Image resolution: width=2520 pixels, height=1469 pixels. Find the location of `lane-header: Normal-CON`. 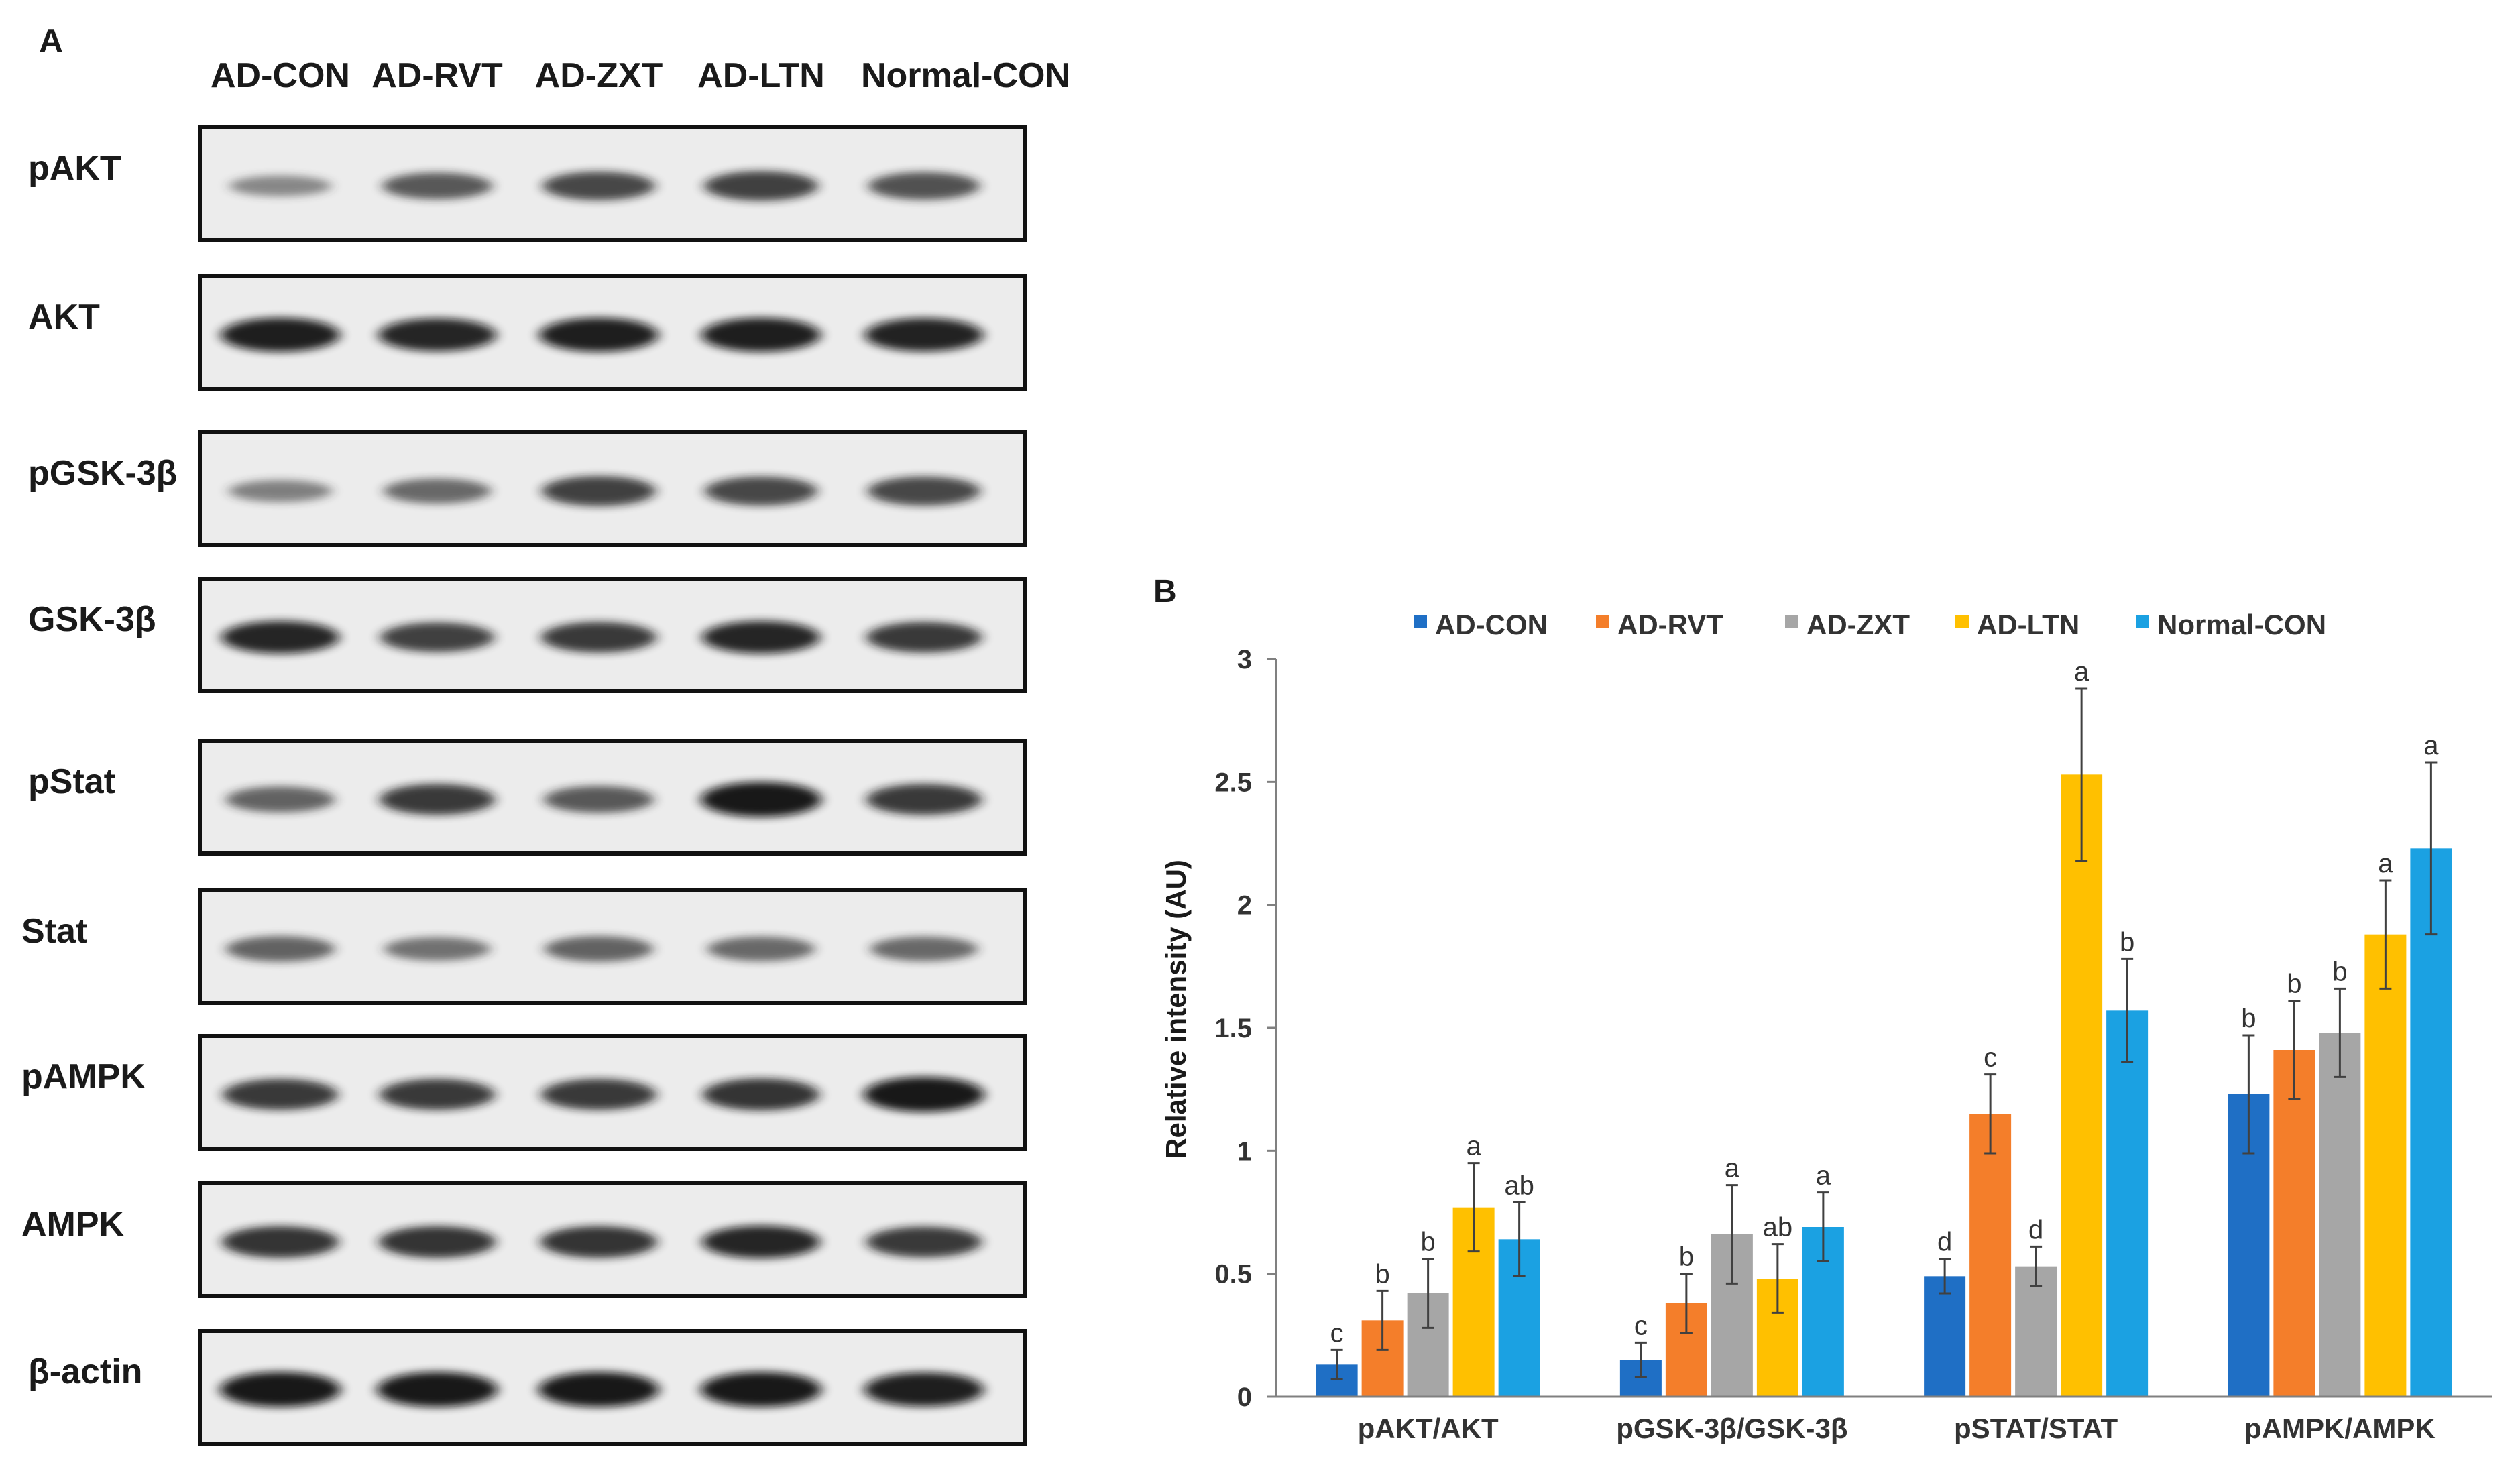

lane-header: Normal-CON is located at coordinates (966, 76).